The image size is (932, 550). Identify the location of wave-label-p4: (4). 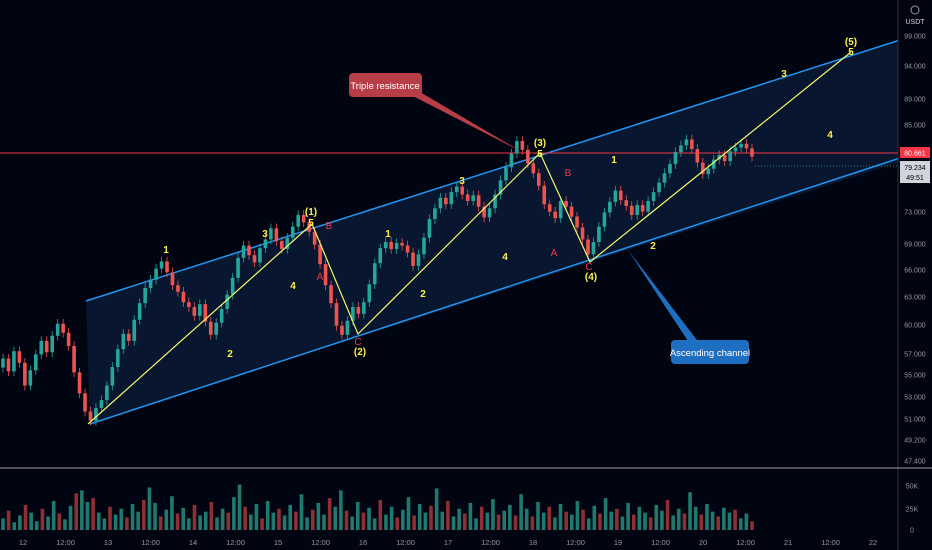
(591, 277).